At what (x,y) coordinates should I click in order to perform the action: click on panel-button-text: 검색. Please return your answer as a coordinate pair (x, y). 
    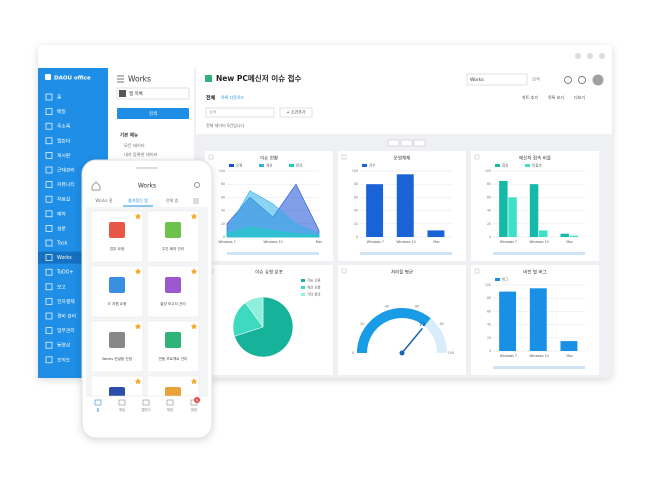
    Looking at the image, I should click on (153, 113).